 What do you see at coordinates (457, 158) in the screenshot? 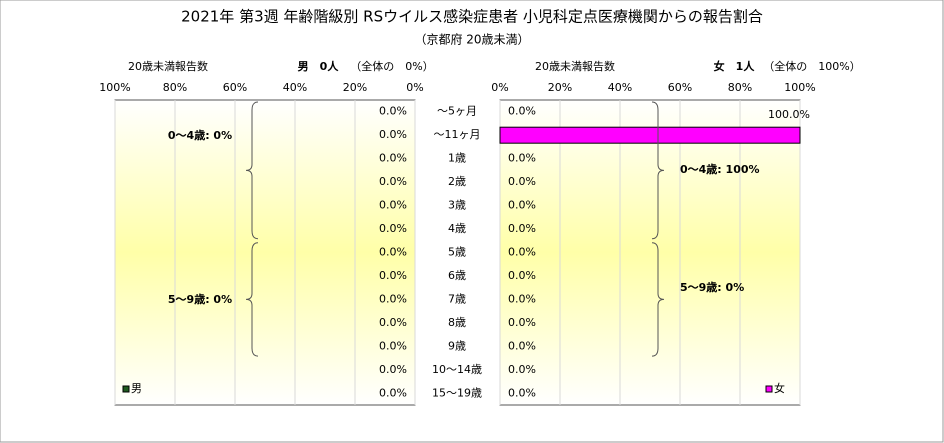
I see `category-label: 1歳` at bounding box center [457, 158].